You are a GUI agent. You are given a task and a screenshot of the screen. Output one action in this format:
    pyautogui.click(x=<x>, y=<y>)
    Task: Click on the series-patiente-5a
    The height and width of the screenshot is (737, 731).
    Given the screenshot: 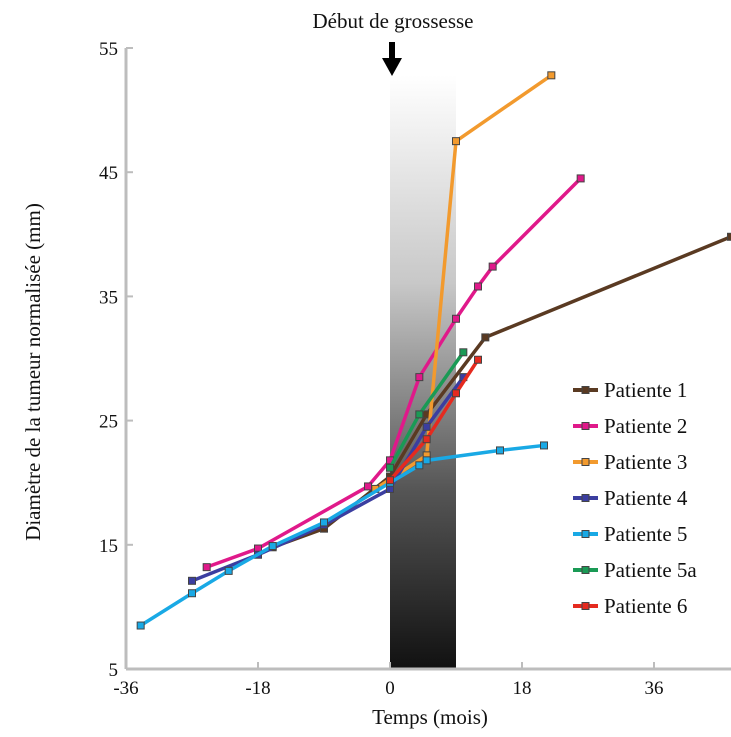 What is the action you would take?
    pyautogui.click(x=427, y=410)
    